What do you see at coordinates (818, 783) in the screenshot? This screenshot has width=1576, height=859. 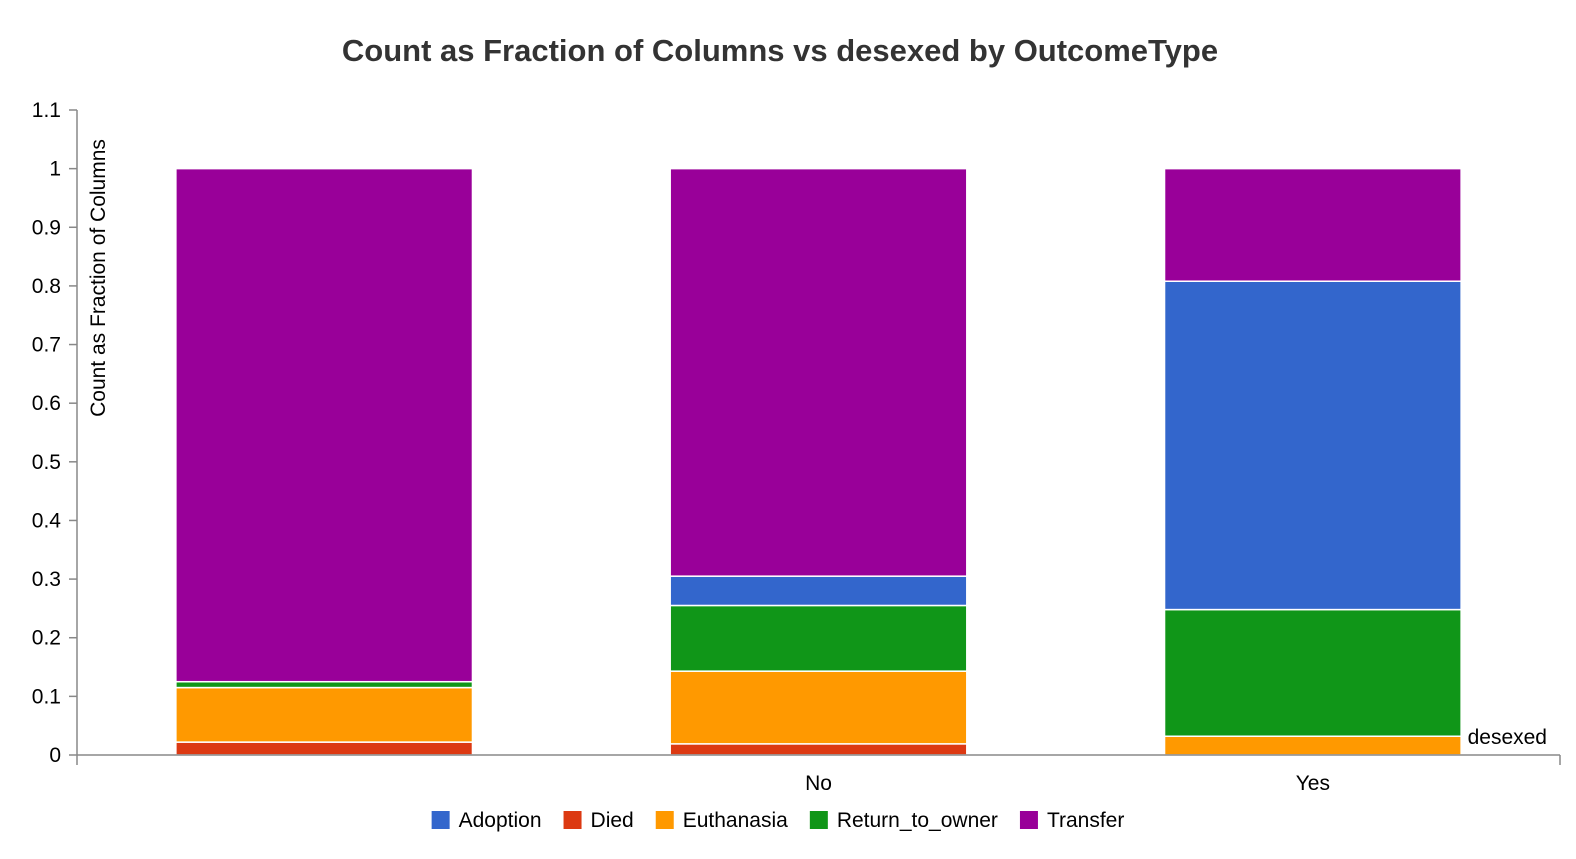 I see `x-tick-label: No` at bounding box center [818, 783].